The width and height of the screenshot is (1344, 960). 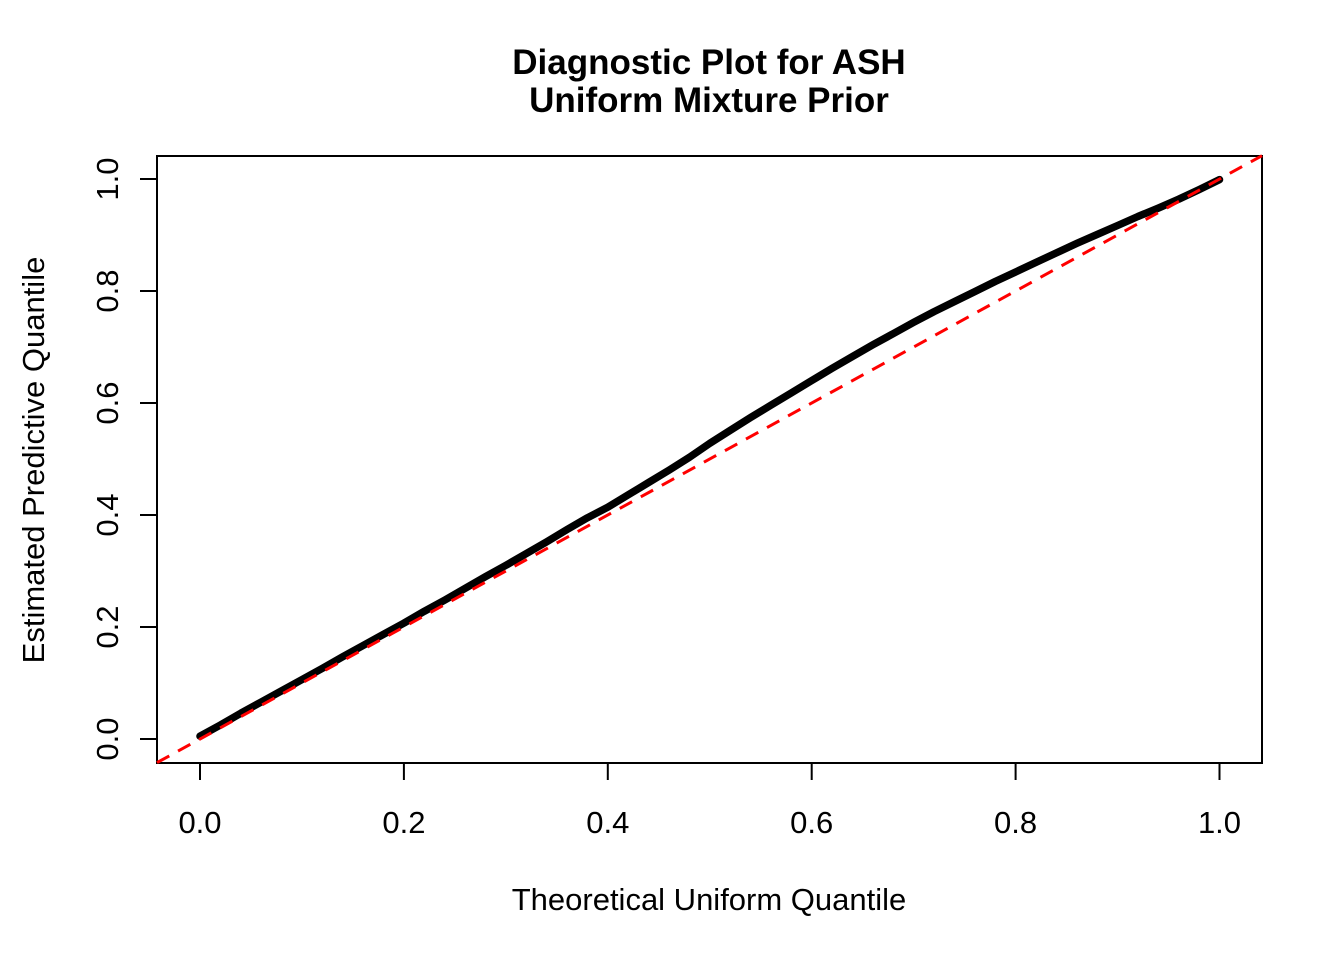 What do you see at coordinates (709, 822) in the screenshot?
I see `x-axis-tick-labels: 0.0 0.2 0.4 0.6 0.8 1.0` at bounding box center [709, 822].